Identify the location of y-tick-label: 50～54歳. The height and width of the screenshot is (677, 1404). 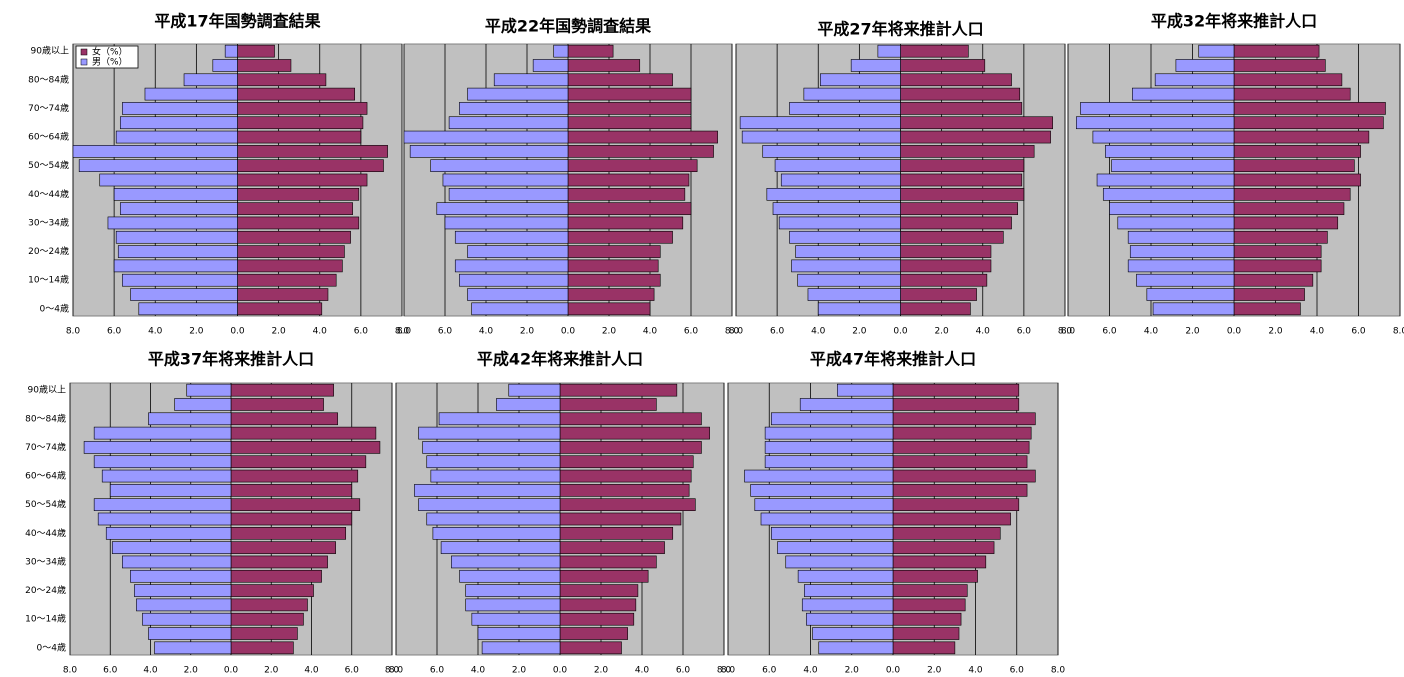
(45, 504).